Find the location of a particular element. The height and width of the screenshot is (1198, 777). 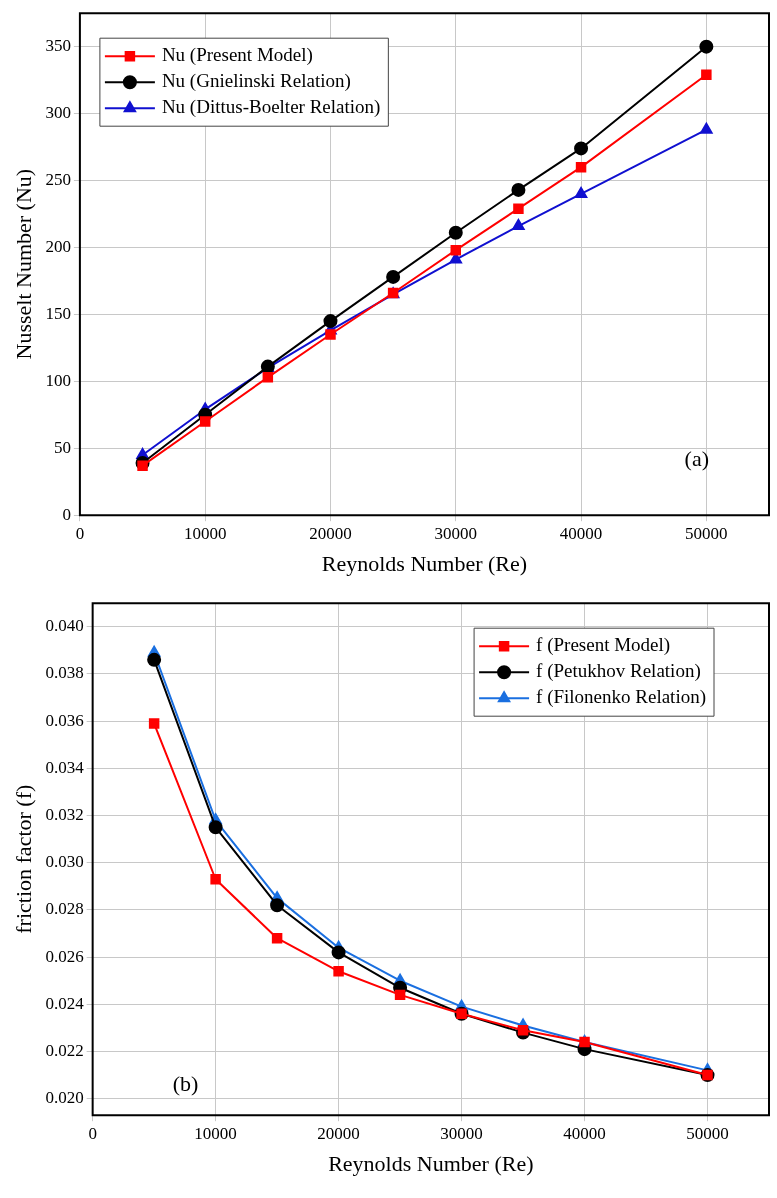

annotation: (a) is located at coordinates (696, 458).